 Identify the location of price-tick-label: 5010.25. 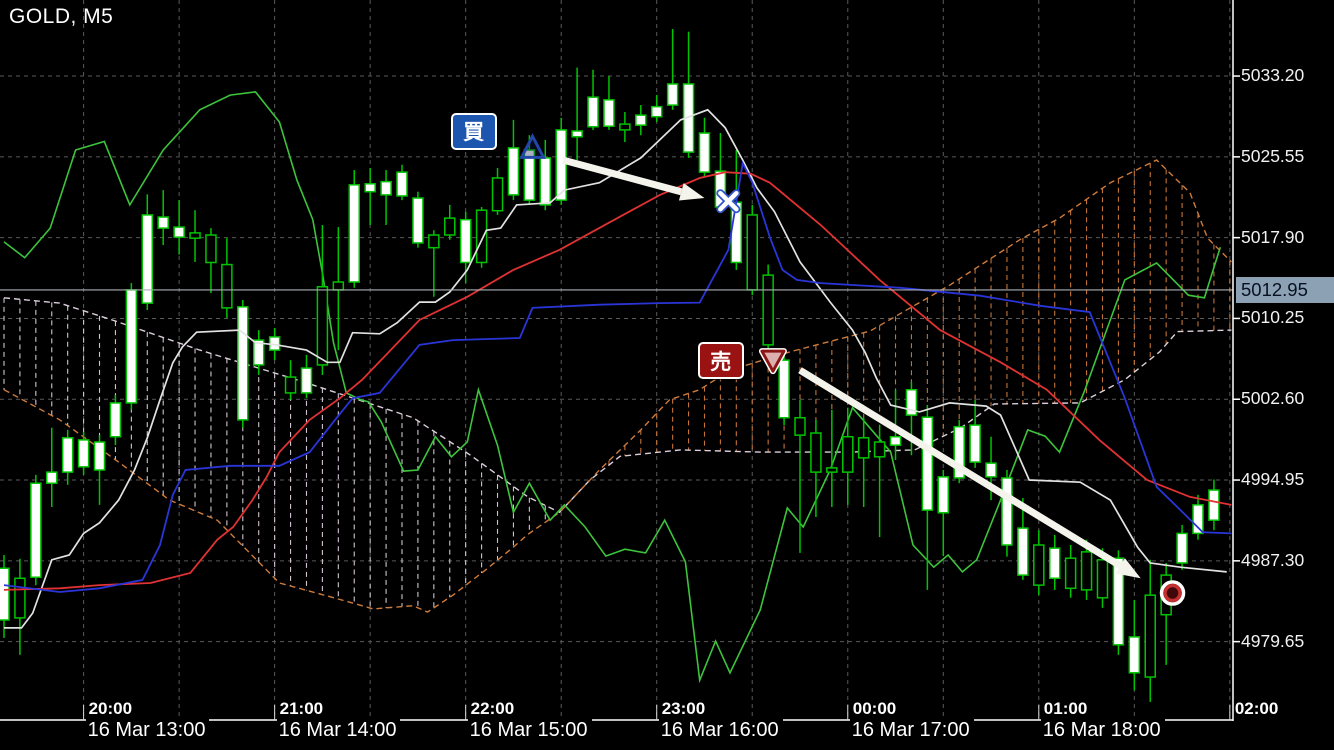
(1273, 317).